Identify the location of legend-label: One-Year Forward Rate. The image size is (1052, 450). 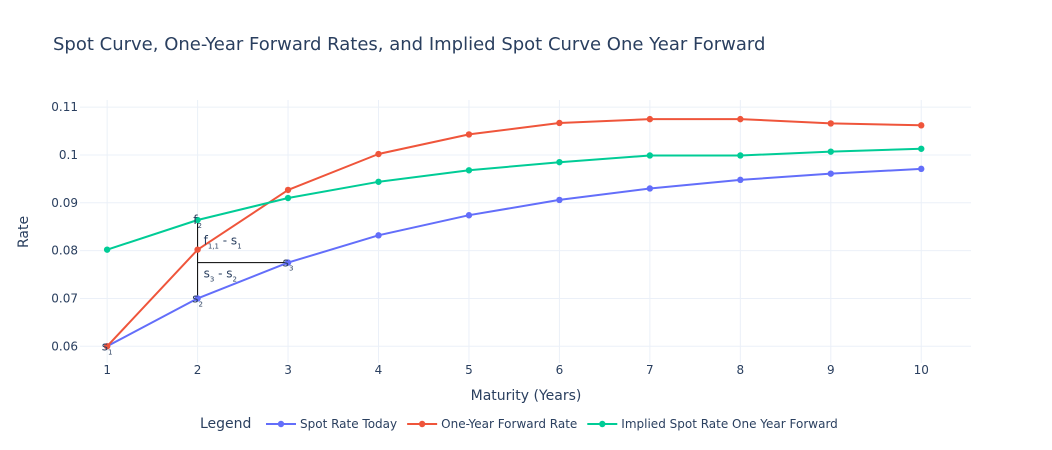
(509, 424).